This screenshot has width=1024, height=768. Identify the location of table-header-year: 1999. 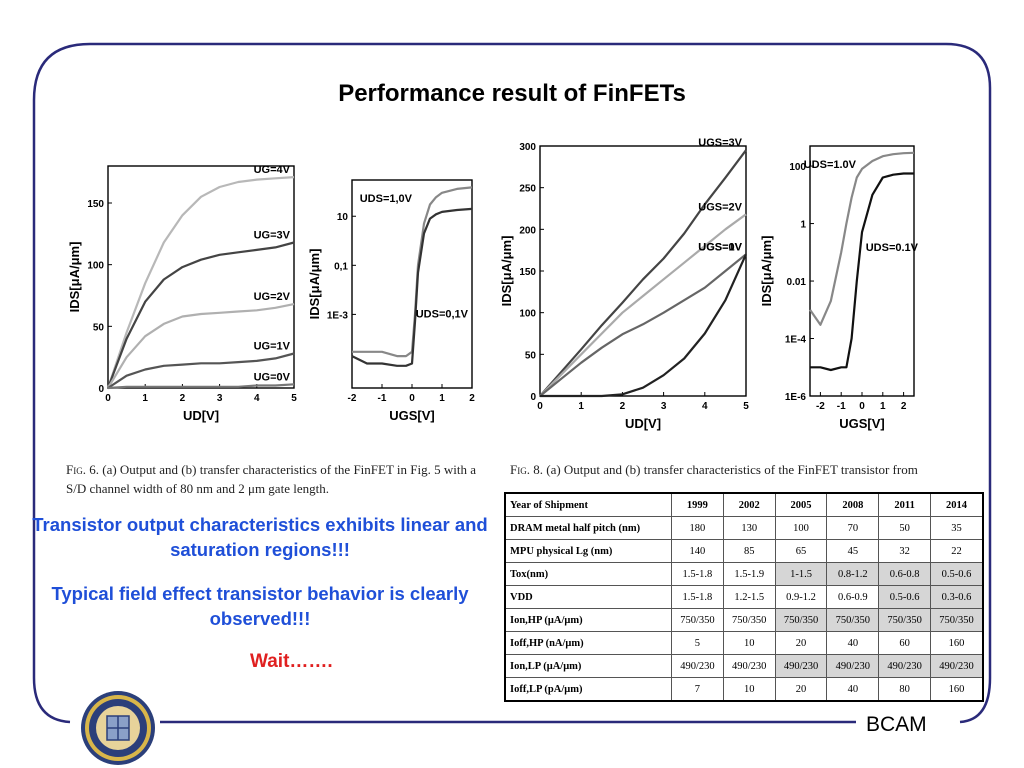
(697, 504).